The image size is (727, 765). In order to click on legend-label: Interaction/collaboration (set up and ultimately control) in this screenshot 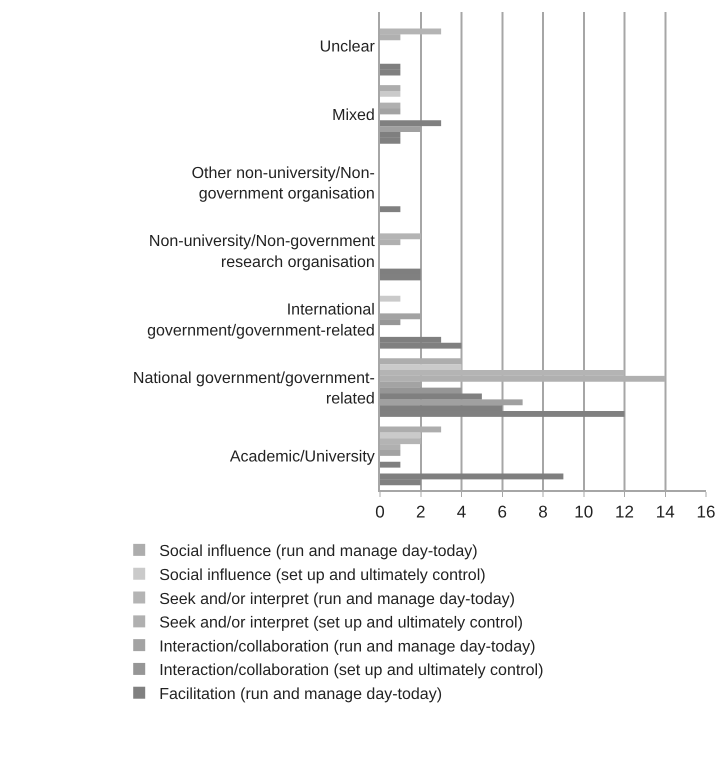, I will do `click(351, 671)`.